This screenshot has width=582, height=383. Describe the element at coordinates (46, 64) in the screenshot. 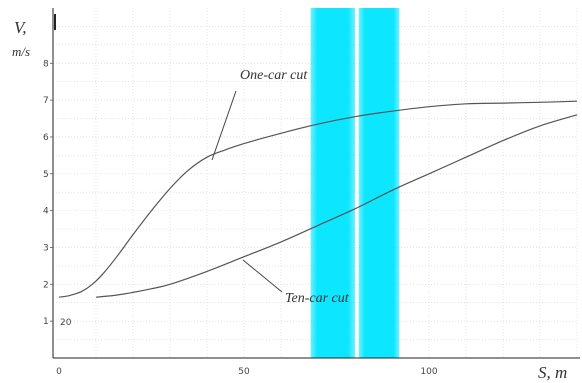

I see `y-tick-label: 8` at that location.